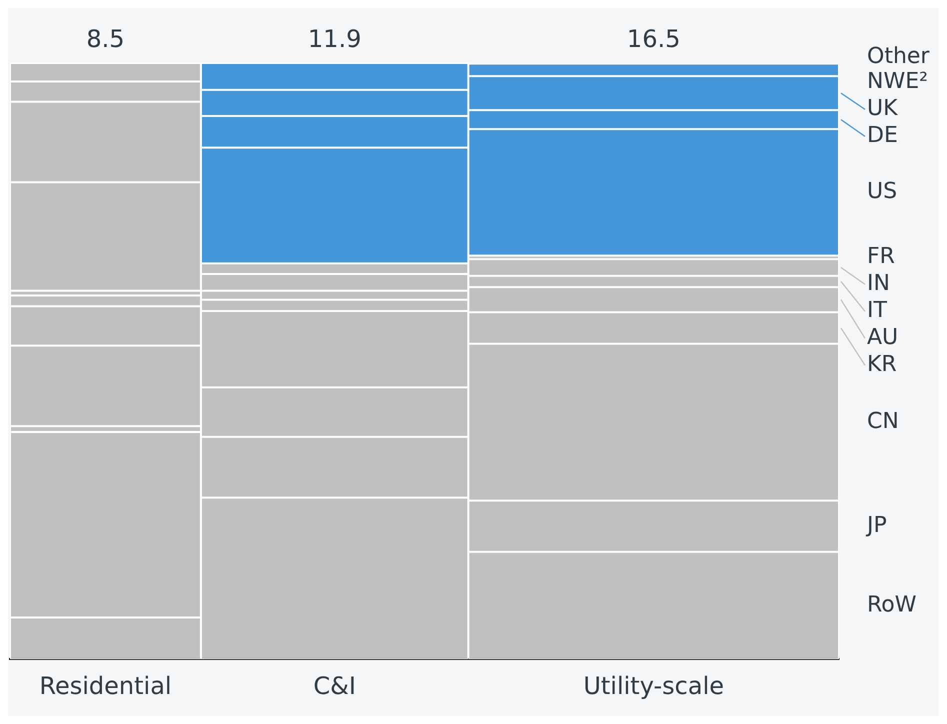 The height and width of the screenshot is (724, 947). Describe the element at coordinates (882, 191) in the screenshot. I see `series-label: US` at that location.